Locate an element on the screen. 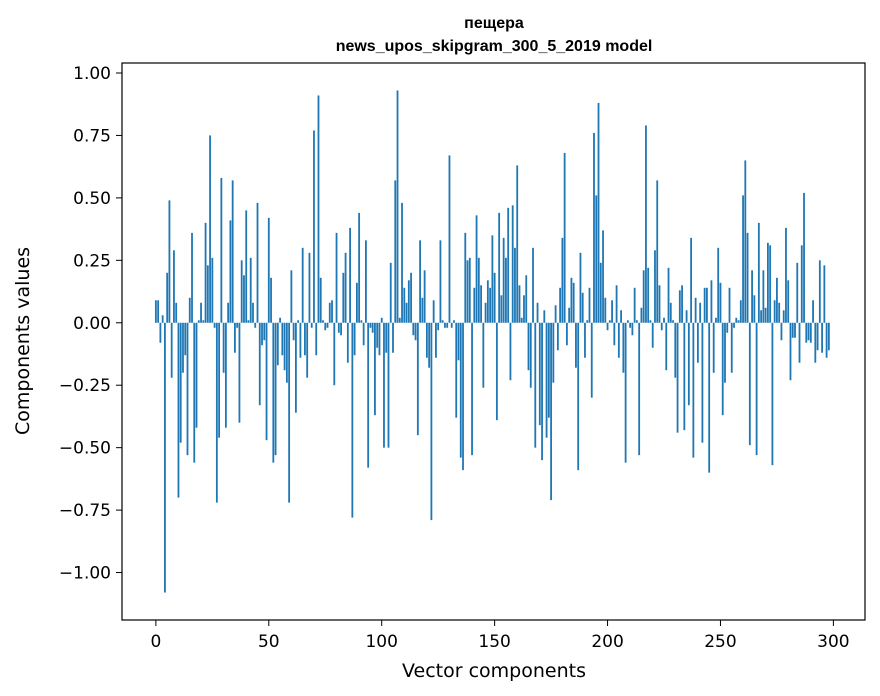 The height and width of the screenshot is (696, 880). y-tick-label: 1.00 is located at coordinates (92, 74).